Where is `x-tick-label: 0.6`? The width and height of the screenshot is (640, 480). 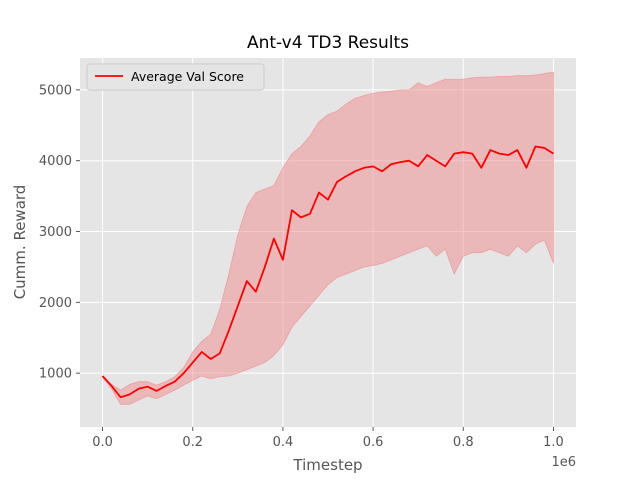
x-tick-label: 0.6 is located at coordinates (373, 442).